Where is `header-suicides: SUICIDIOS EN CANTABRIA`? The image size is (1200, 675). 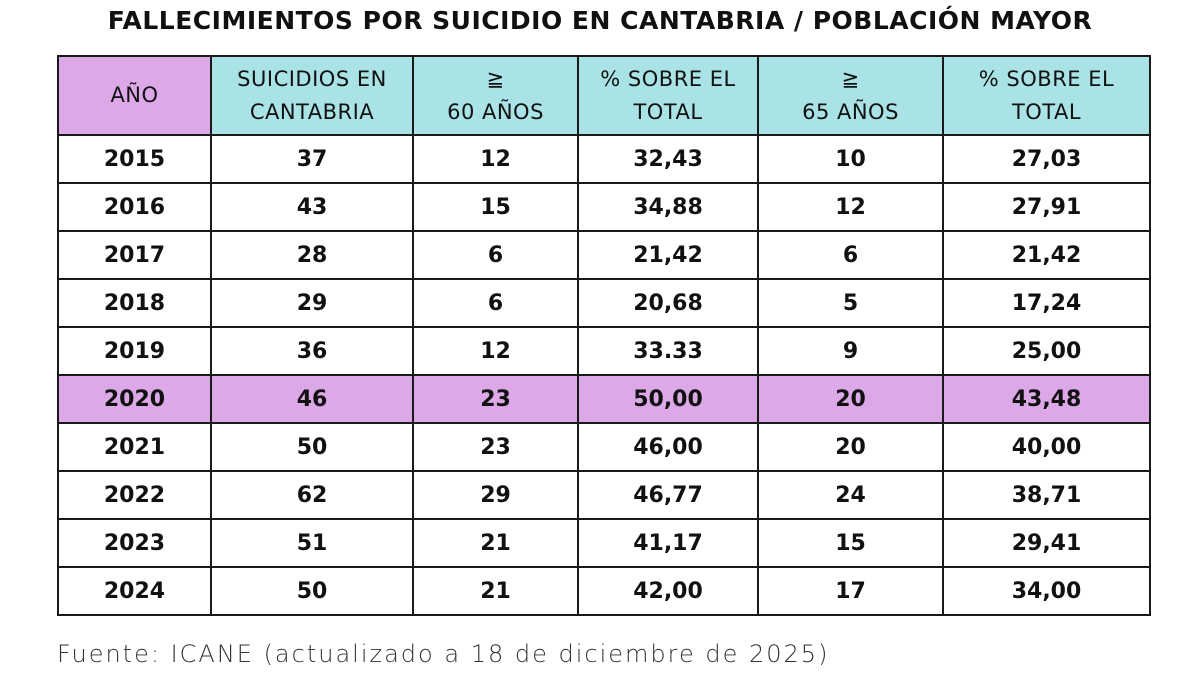 header-suicides: SUICIDIOS EN CANTABRIA is located at coordinates (312, 95).